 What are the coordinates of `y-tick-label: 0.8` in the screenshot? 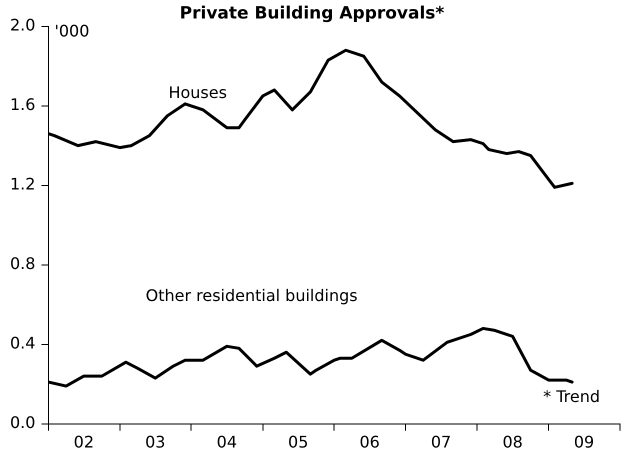 It's located at (23, 263).